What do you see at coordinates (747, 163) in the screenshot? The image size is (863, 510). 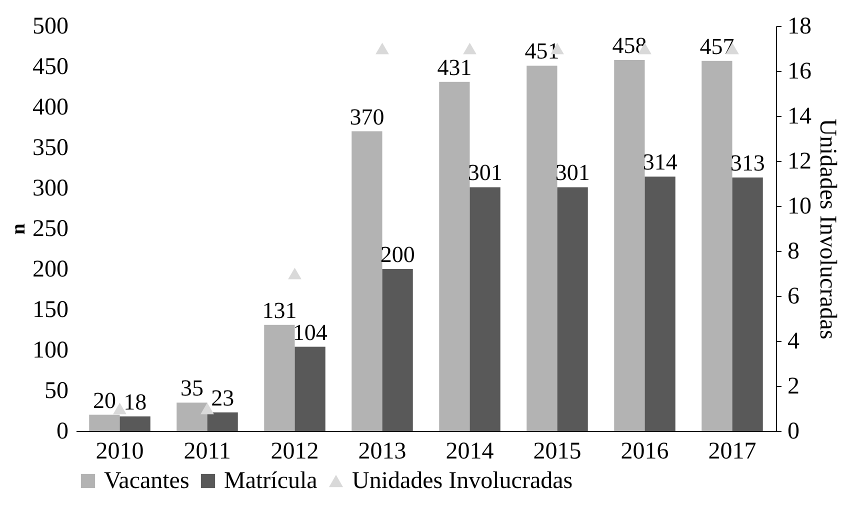 I see `data-label: 313` at bounding box center [747, 163].